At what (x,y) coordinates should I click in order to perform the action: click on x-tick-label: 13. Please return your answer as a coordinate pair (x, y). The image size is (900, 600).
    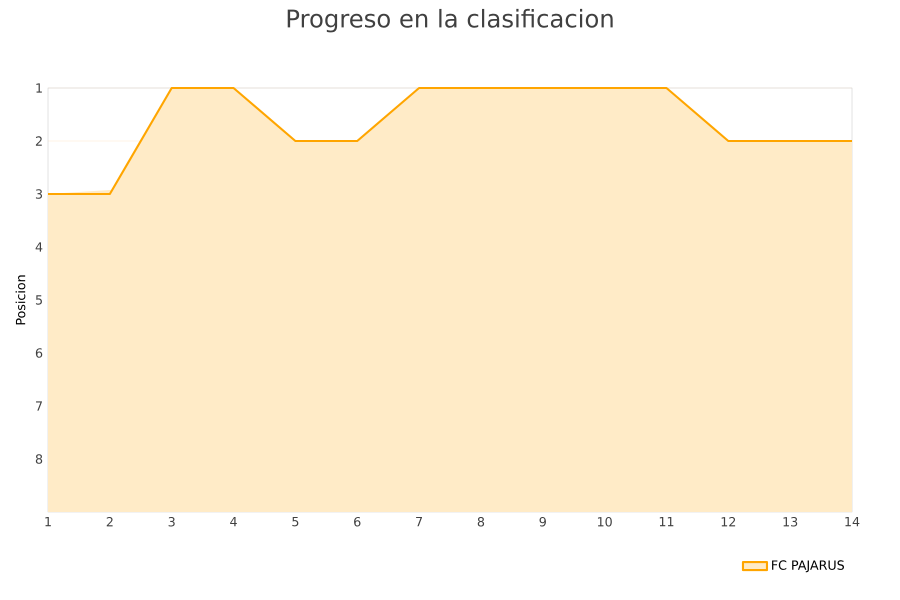
    Looking at the image, I should click on (791, 521).